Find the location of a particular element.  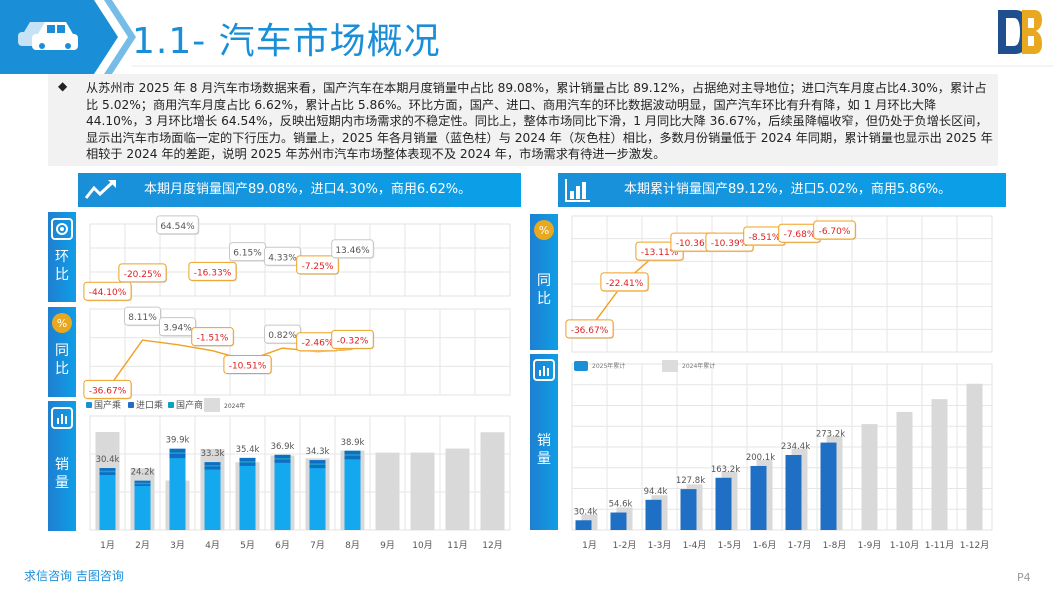

right-banner-text: 本期累计销量国产89.12%，进口5.02%，商用5.86%。 is located at coordinates (788, 189).